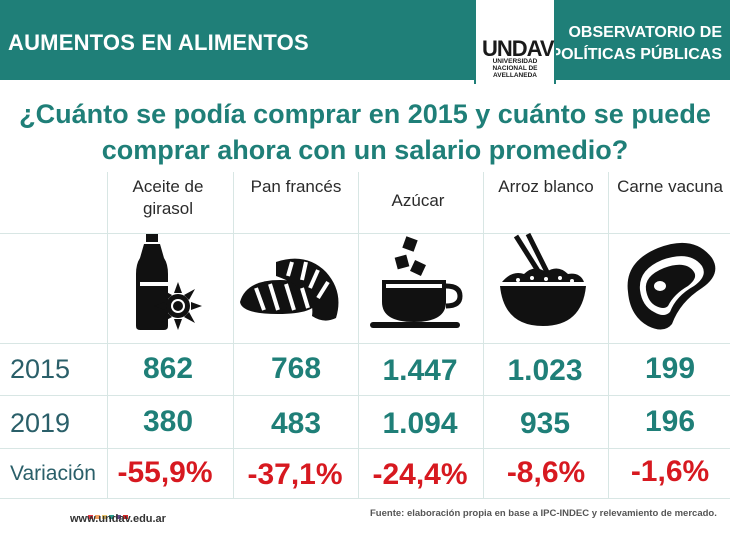 This screenshot has height=548, width=730. What do you see at coordinates (545, 370) in the screenshot?
I see `value-2015-arroz: 1.023` at bounding box center [545, 370].